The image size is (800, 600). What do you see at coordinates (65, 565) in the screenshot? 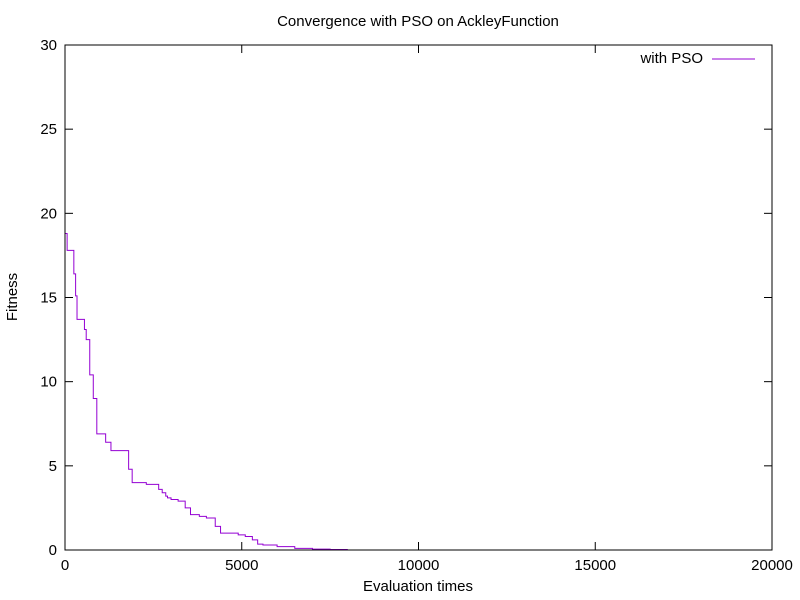
I see `x-tick-label: 0` at bounding box center [65, 565].